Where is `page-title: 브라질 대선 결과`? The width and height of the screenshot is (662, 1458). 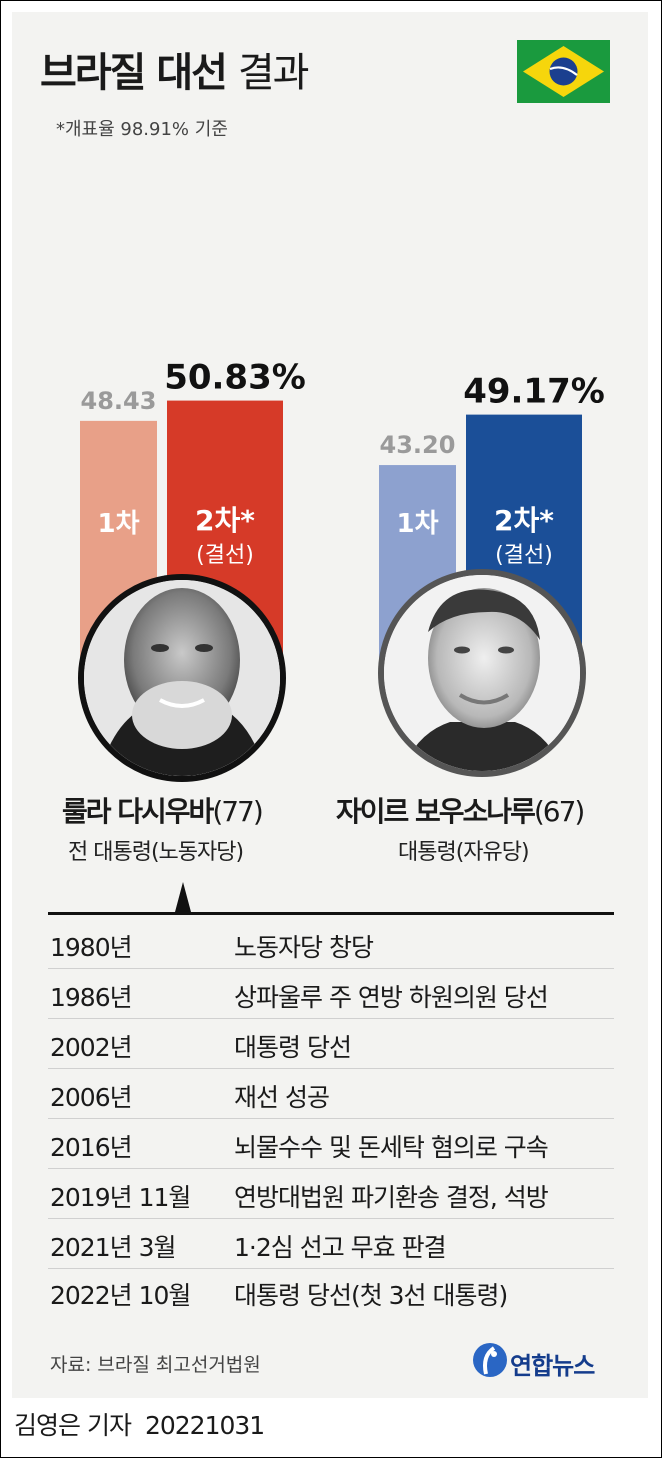 page-title: 브라질 대선 결과 is located at coordinates (175, 69).